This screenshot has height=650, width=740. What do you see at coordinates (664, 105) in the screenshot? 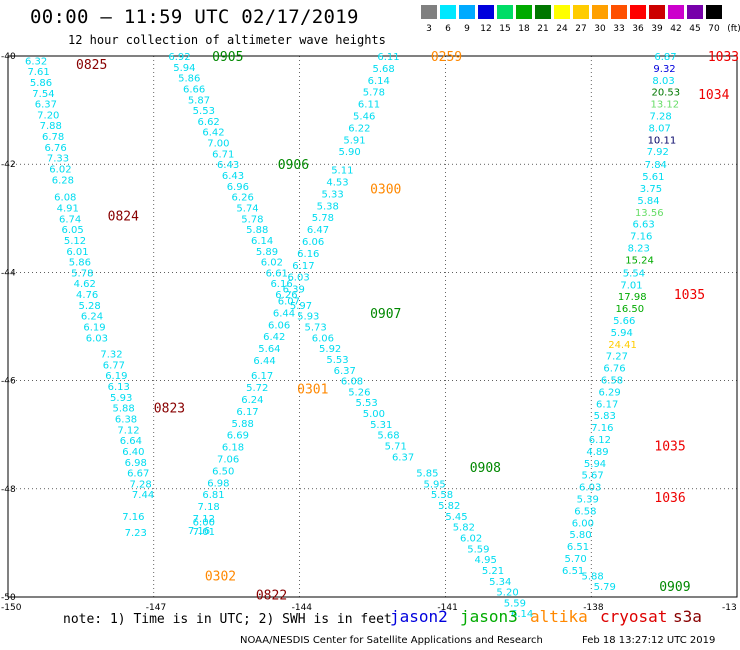
I see `wave-height-value: 13.12` at bounding box center [664, 105].